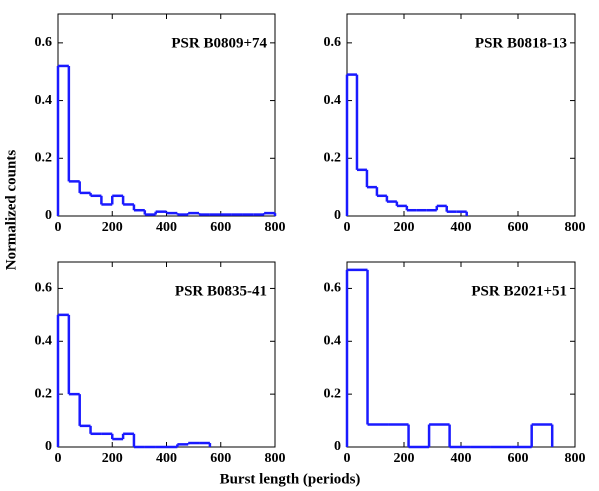 This screenshot has height=491, width=599. I want to click on x-axis-label: Burst length (periods), so click(290, 479).